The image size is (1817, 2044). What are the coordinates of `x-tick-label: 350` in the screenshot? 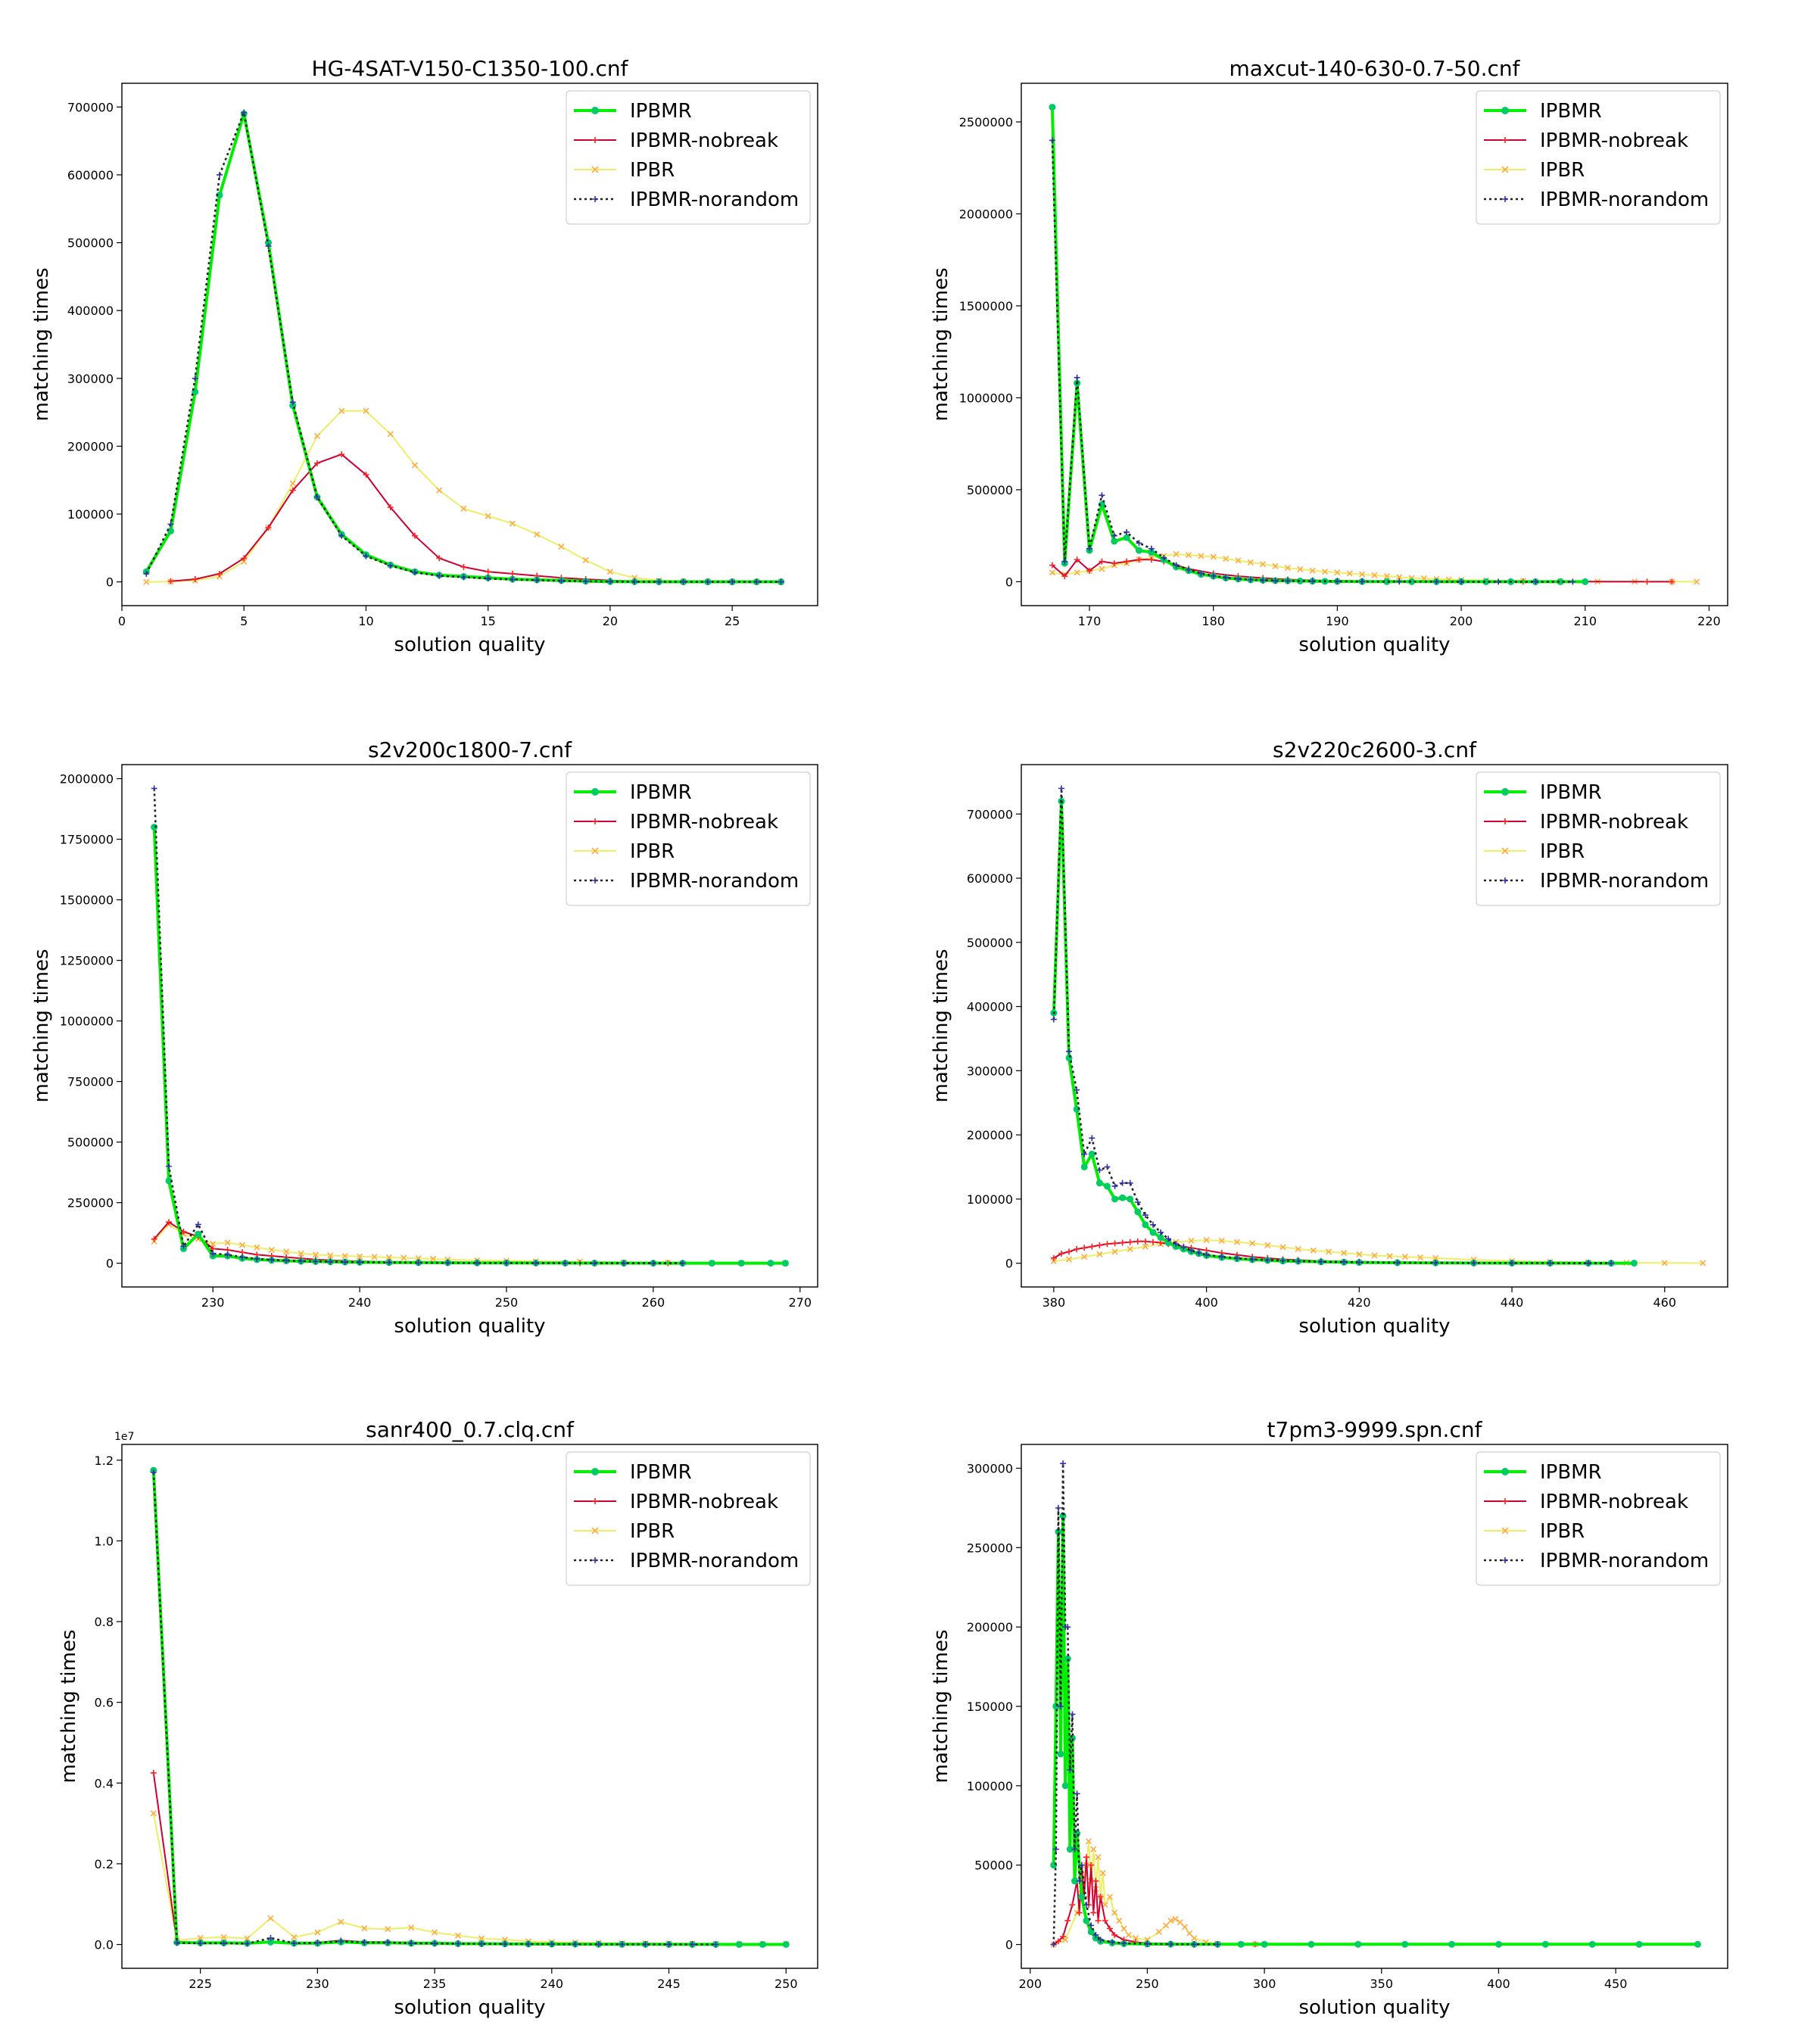 It's located at (1382, 1984).